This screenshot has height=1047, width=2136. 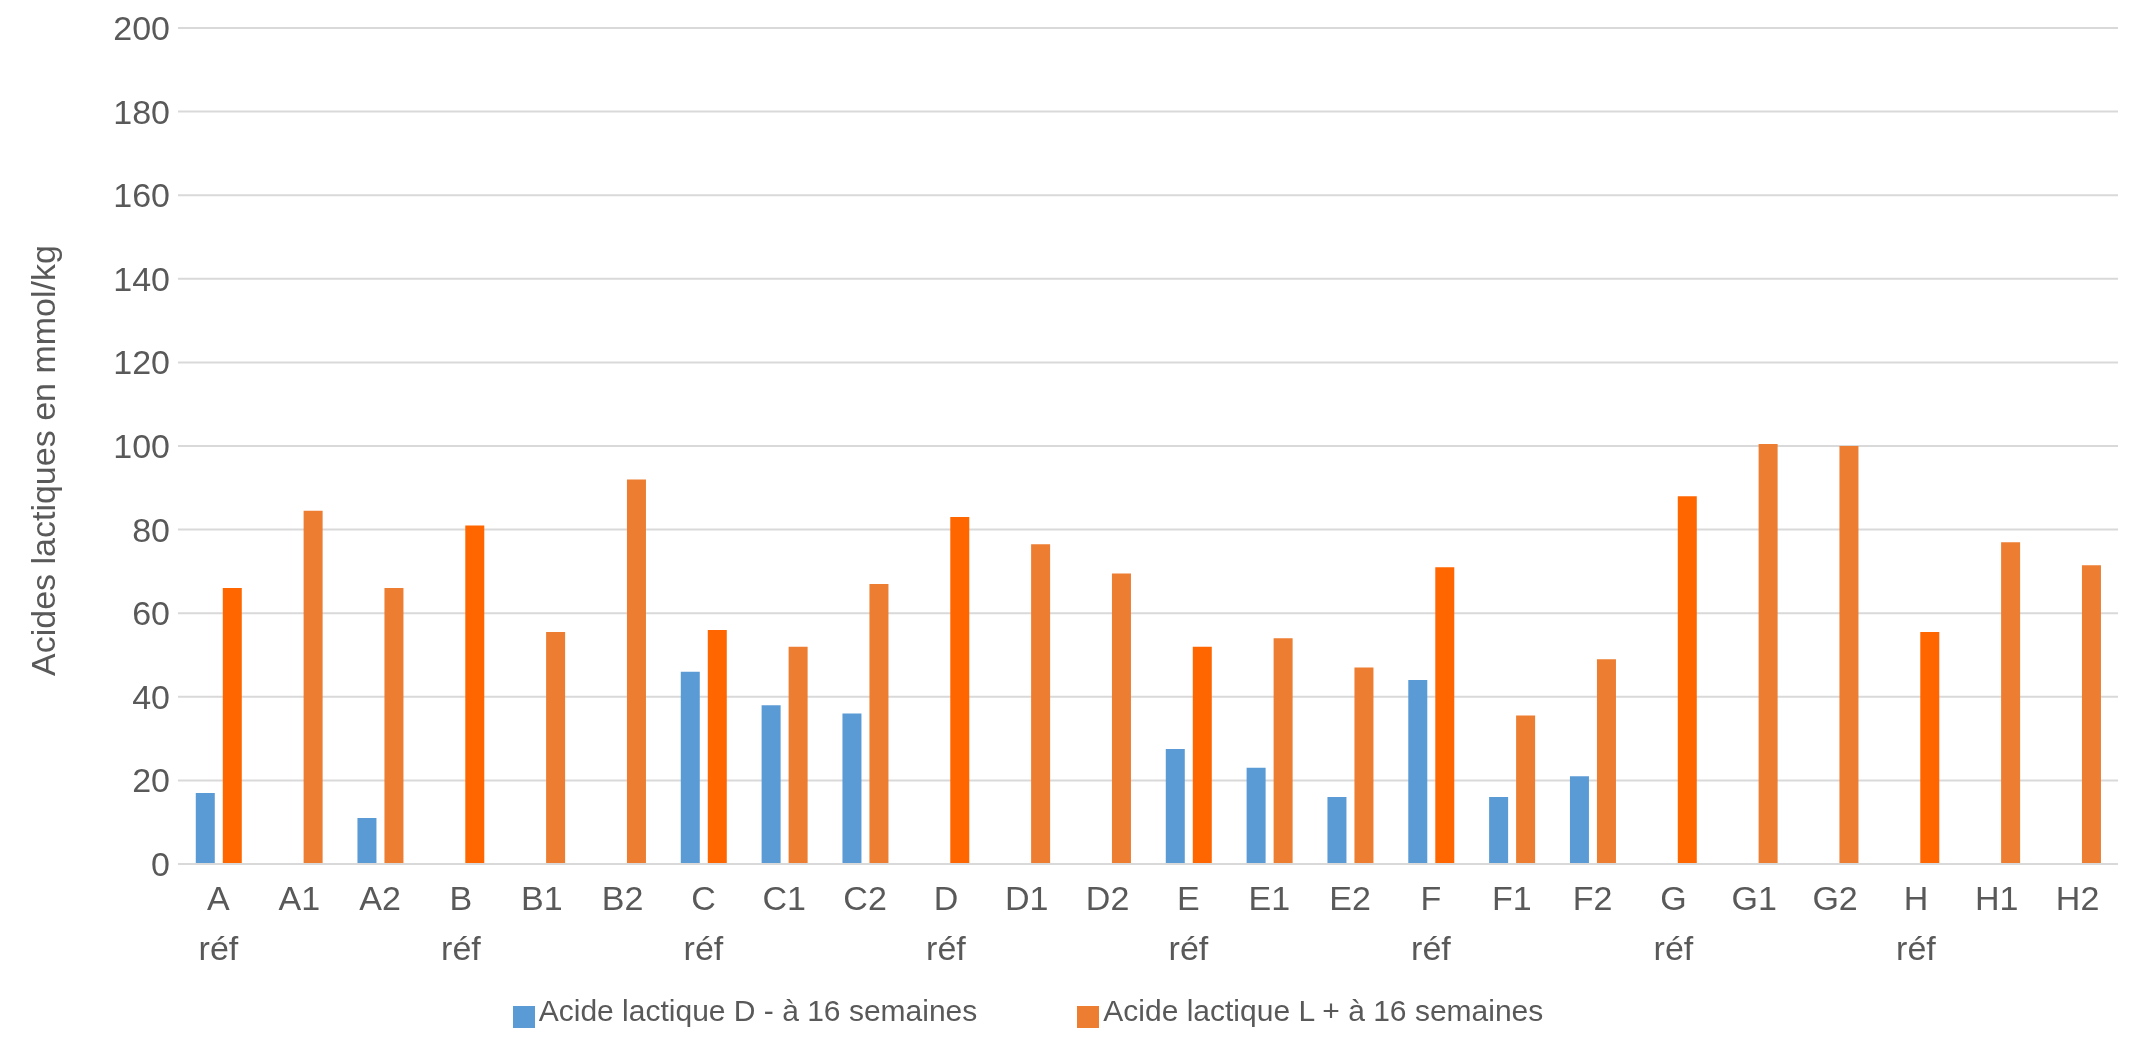 I want to click on y-tick-label: 40, so click(x=151, y=696).